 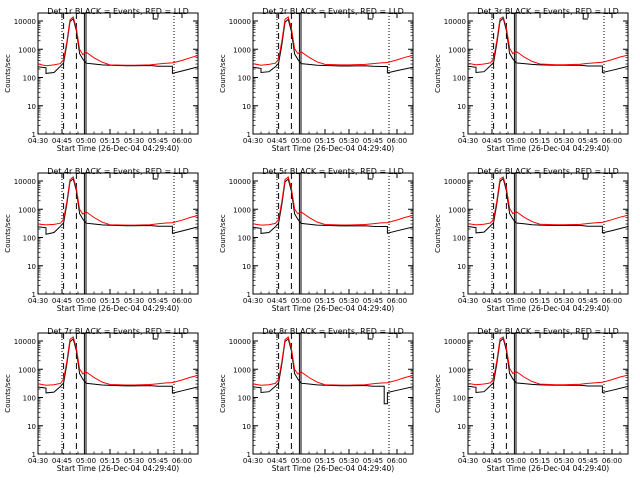 I want to click on panel-title: Det 1r BLACK = Events, RED = LLD, so click(x=118, y=11).